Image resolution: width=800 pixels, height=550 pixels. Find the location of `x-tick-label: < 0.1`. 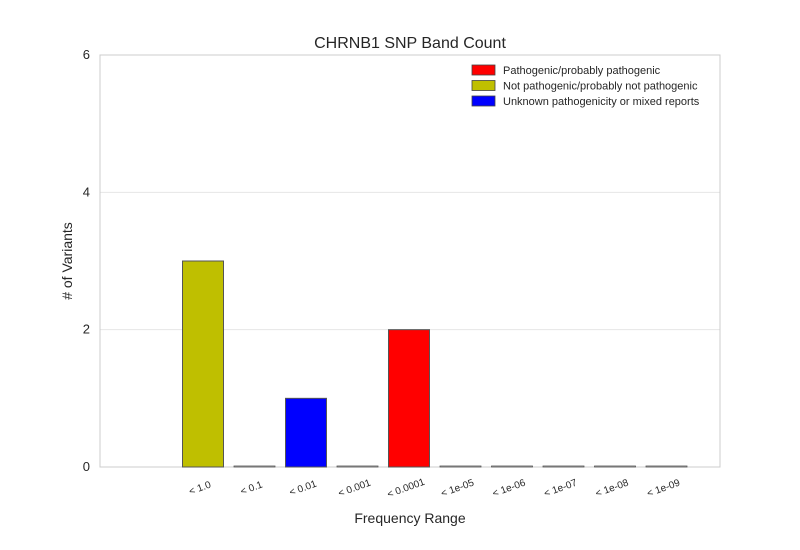

x-tick-label: < 0.1 is located at coordinates (251, 488).